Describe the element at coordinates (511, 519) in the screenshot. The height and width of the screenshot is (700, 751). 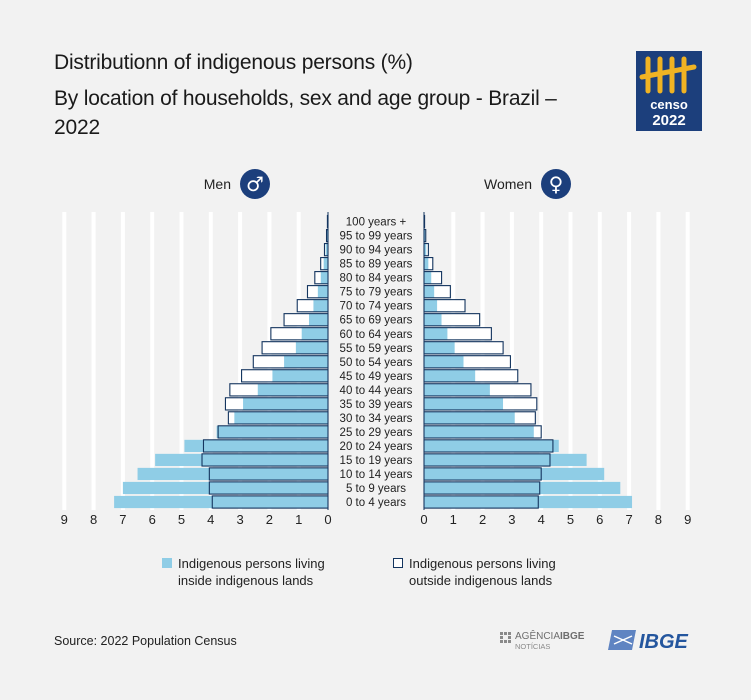
I see `tick-women-3: 3` at that location.